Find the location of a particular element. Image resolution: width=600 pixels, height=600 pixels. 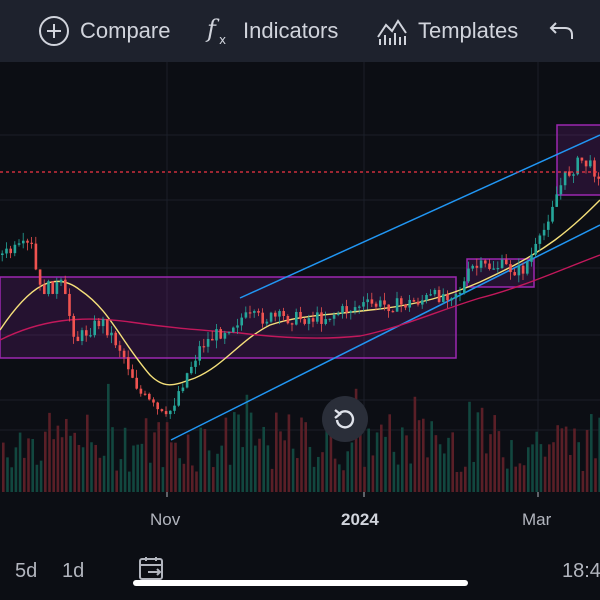

compare-button: Compare is located at coordinates (104, 31).